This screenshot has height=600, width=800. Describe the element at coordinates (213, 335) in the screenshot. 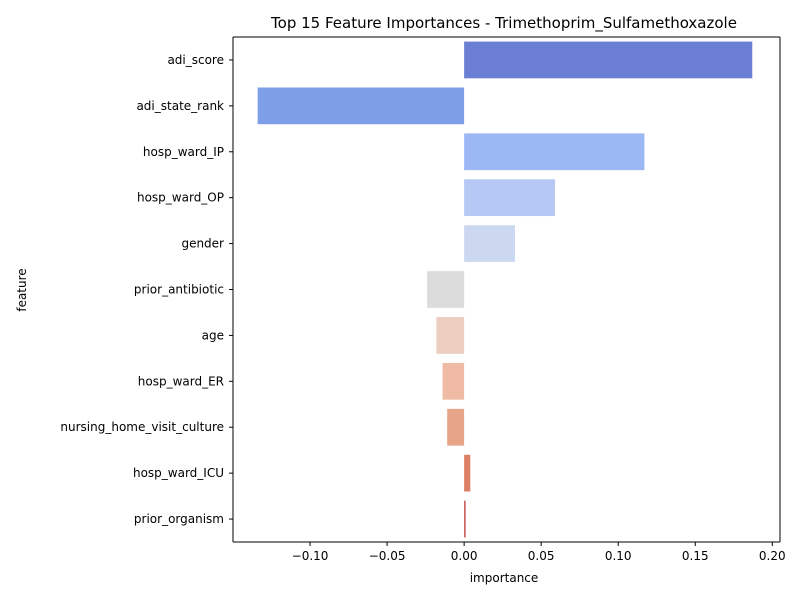

I see `y-tick-label: age` at that location.